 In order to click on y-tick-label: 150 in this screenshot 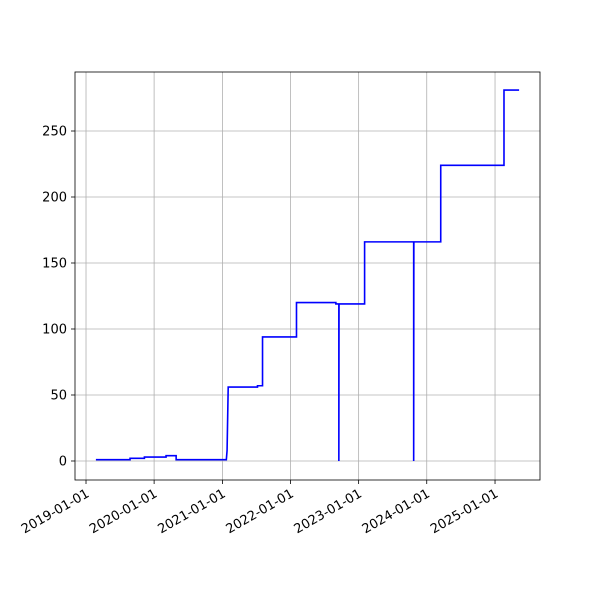, I will do `click(54, 263)`.